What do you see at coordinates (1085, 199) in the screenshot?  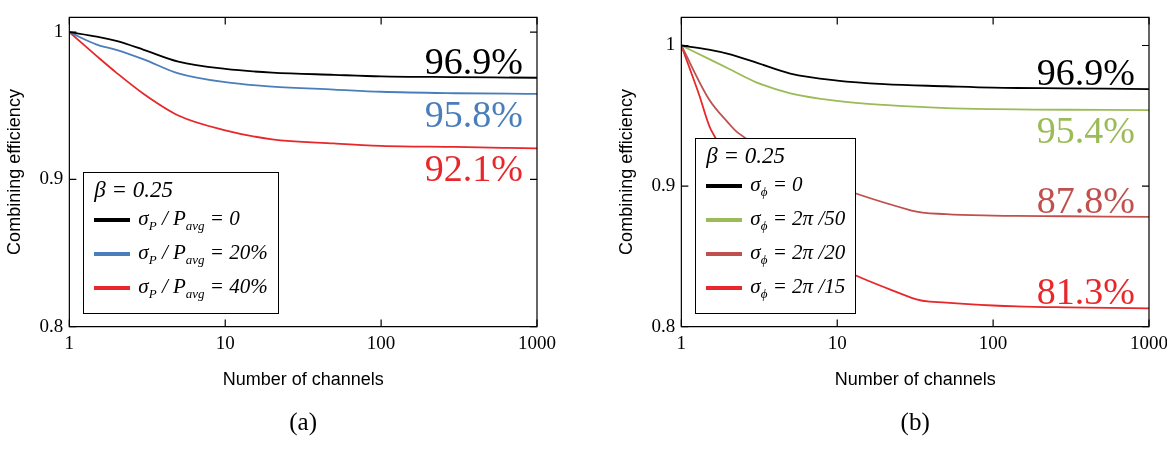 I see `annotation: 87.8%` at bounding box center [1085, 199].